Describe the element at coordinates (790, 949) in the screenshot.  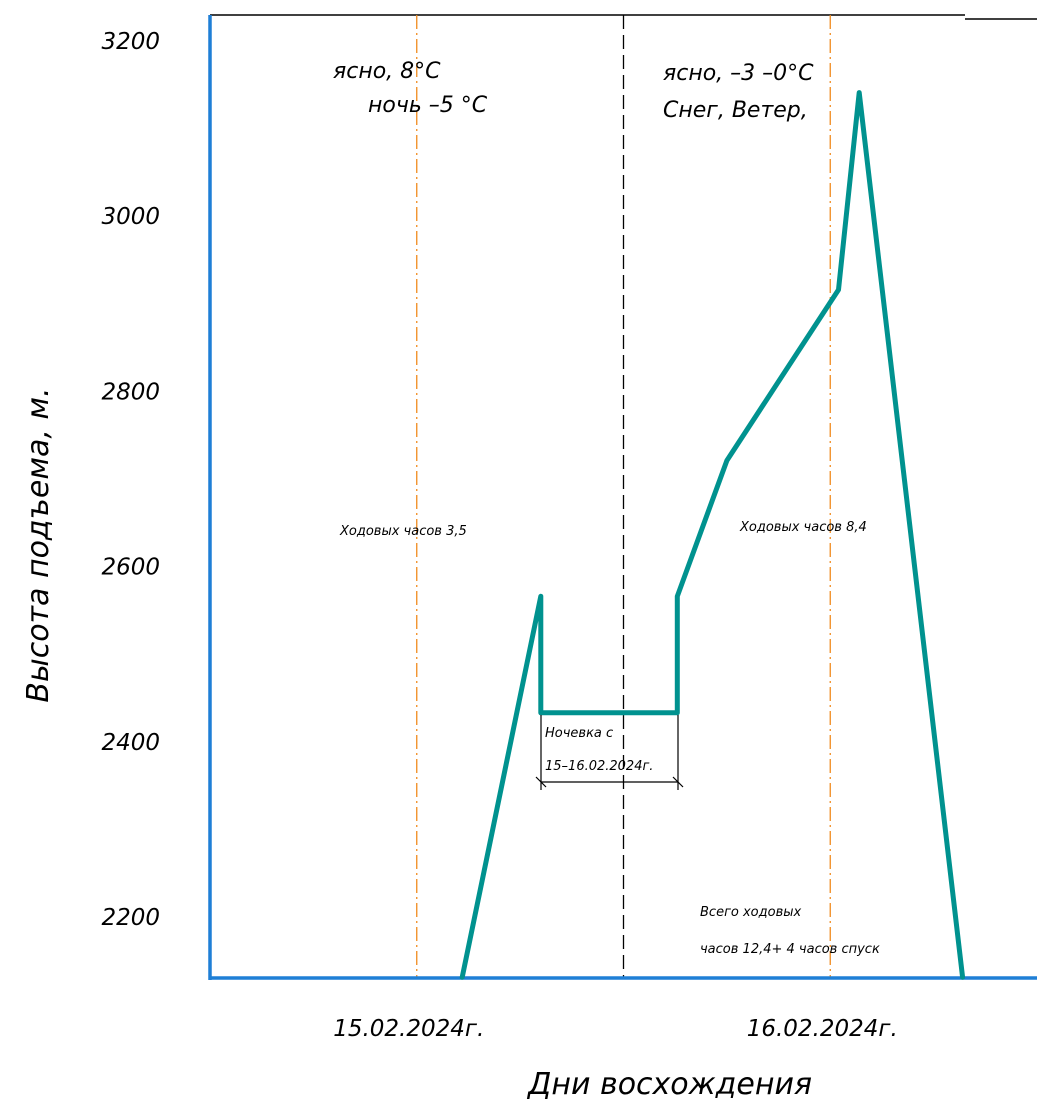
I see `total-hours-line2: часов 12,4+ 4 часов спуск` at that location.